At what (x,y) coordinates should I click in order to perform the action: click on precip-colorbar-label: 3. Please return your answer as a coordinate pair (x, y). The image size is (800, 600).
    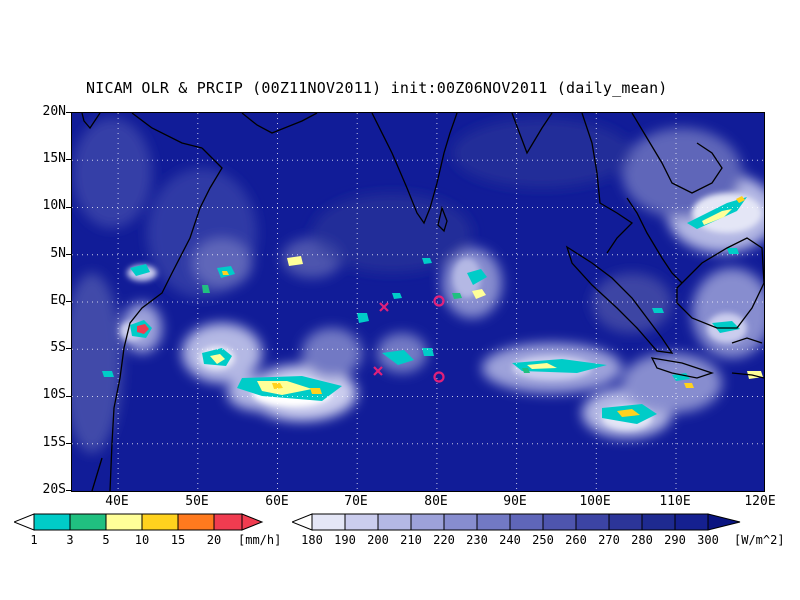
    Looking at the image, I should click on (70, 540).